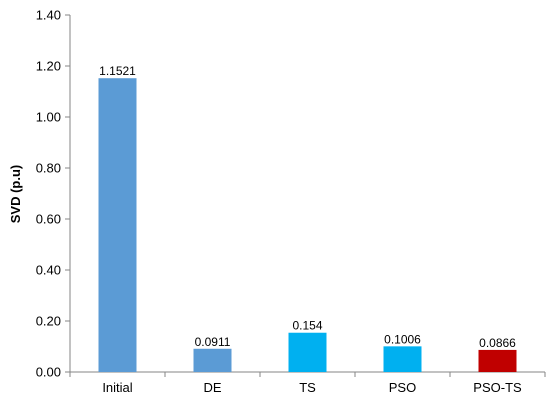 Image resolution: width=550 pixels, height=406 pixels. What do you see at coordinates (48, 372) in the screenshot?
I see `y-tick-label: 0.00` at bounding box center [48, 372].